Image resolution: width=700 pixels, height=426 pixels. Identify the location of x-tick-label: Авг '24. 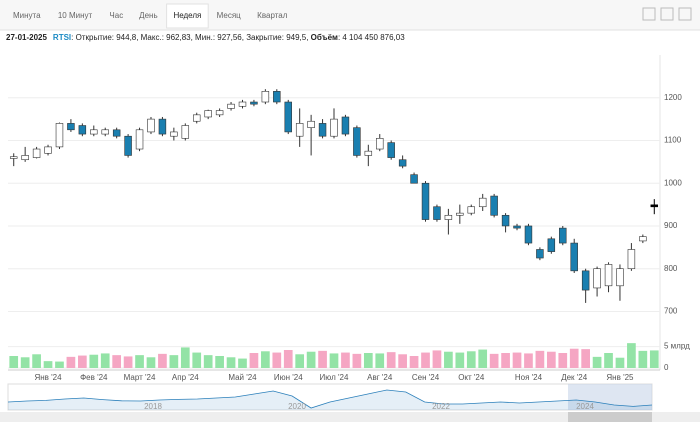
(380, 377).